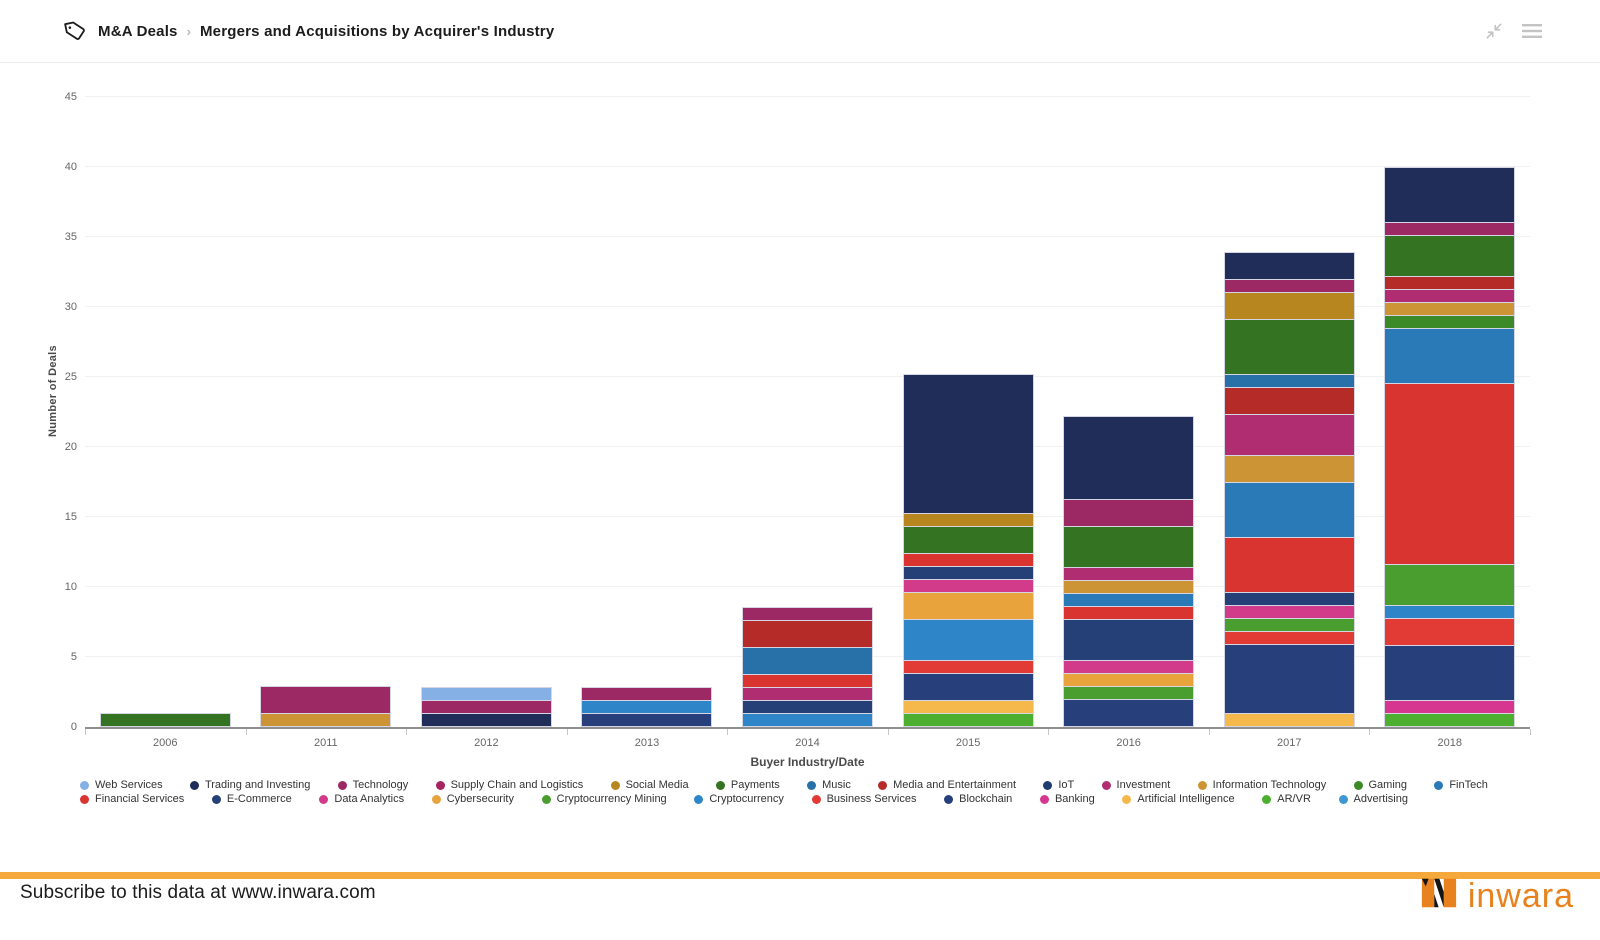 The height and width of the screenshot is (940, 1600). I want to click on bar-segment-2017-artificial-intelligence, so click(1289, 720).